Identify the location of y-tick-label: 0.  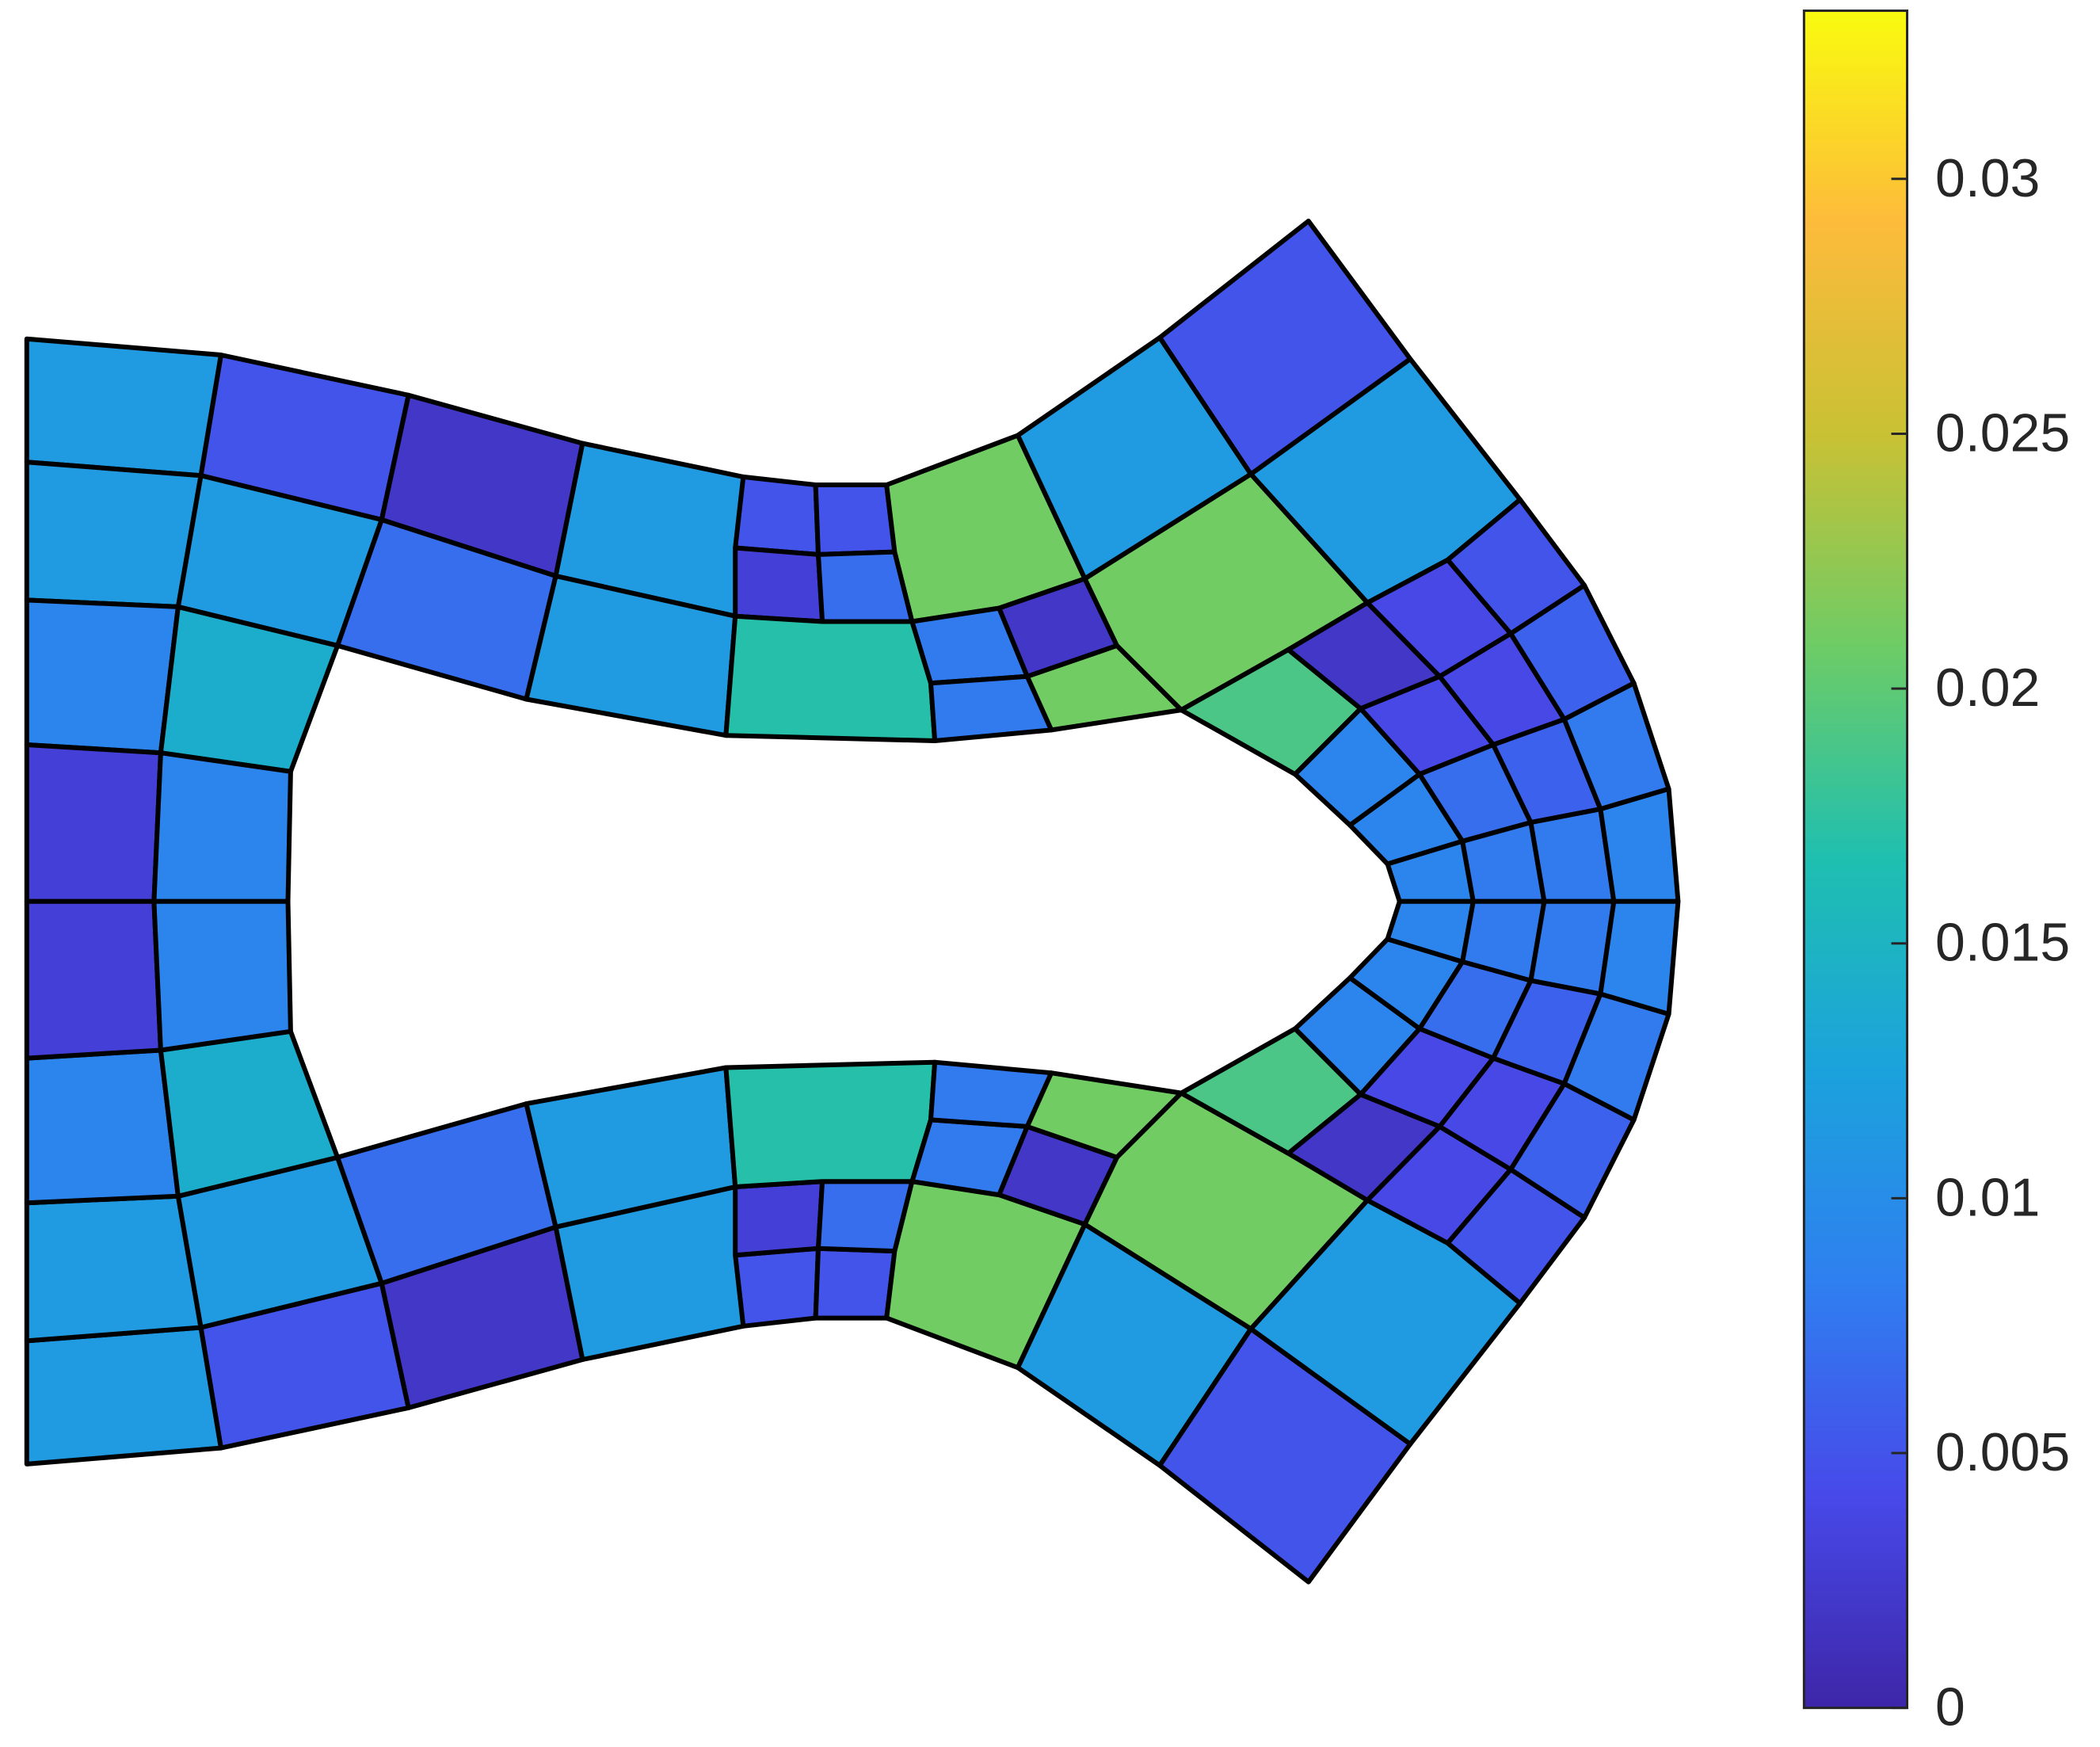
(1950, 1707).